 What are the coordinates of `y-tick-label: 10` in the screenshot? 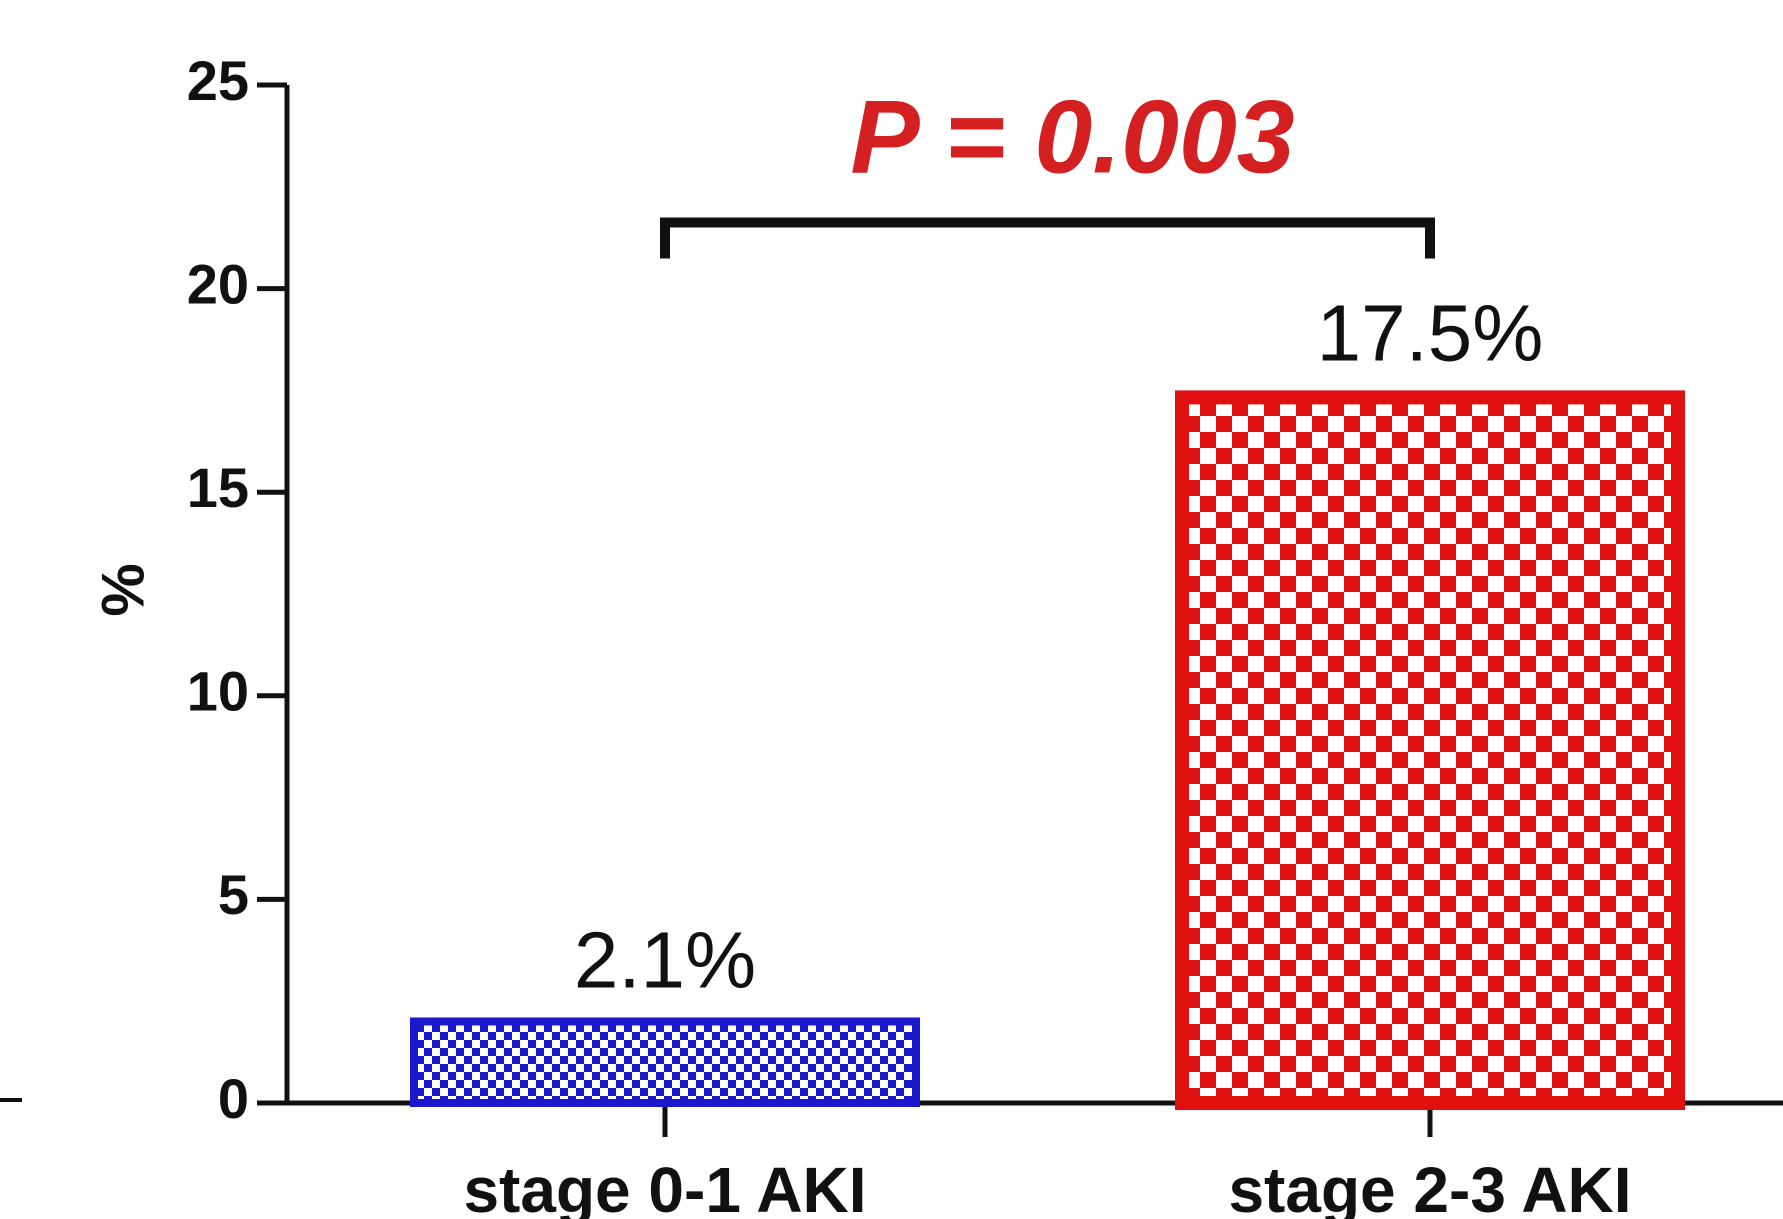 It's located at (218, 691).